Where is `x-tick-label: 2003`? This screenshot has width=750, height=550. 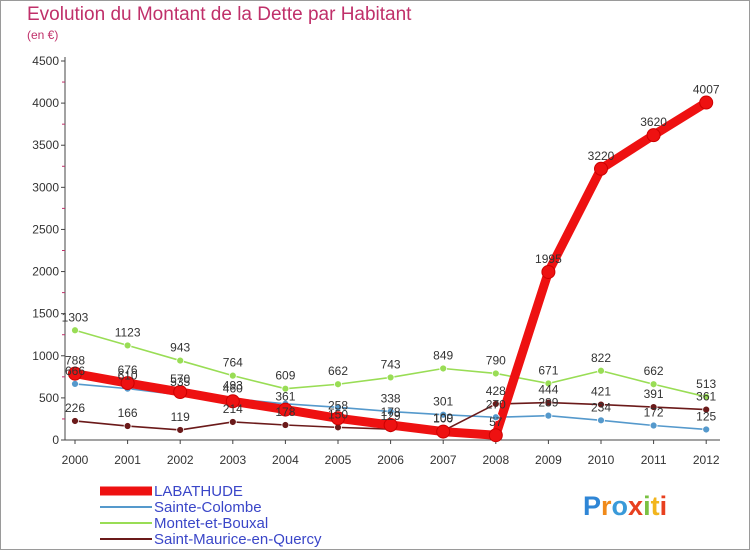 x-tick-label: 2003 is located at coordinates (232, 460).